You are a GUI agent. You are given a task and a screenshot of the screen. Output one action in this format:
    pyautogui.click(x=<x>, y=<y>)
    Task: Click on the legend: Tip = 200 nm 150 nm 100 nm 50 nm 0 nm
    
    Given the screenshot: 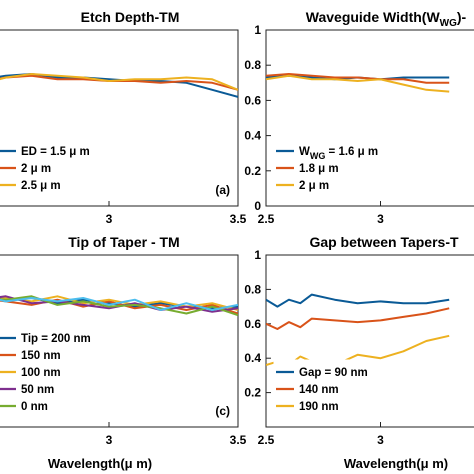 What is the action you would take?
    pyautogui.click(x=54, y=371)
    